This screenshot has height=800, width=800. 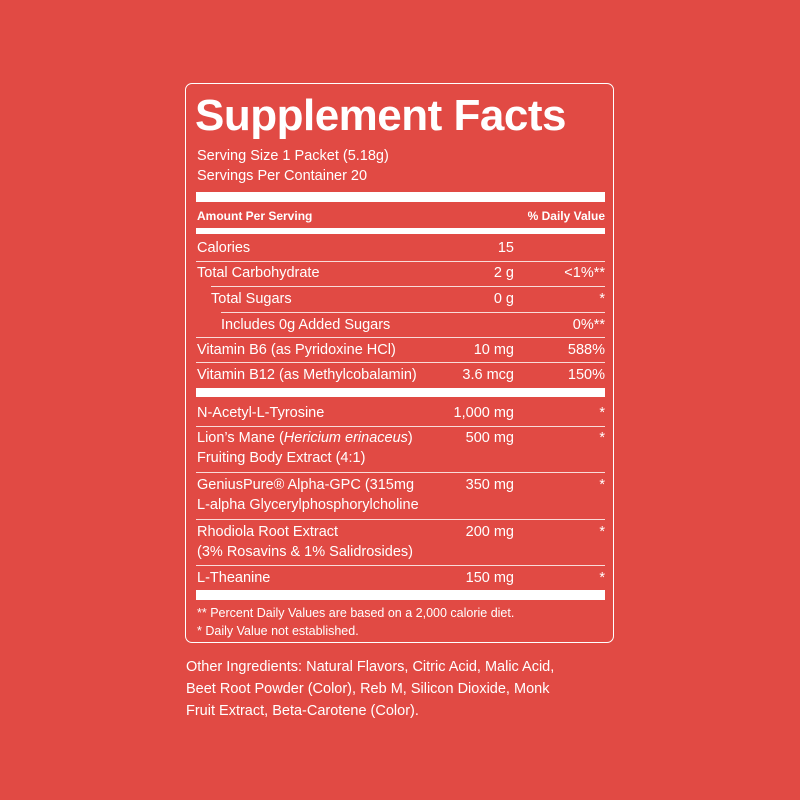 I want to click on name-text: N-Acetyl-L-Tyrosine, so click(x=261, y=413).